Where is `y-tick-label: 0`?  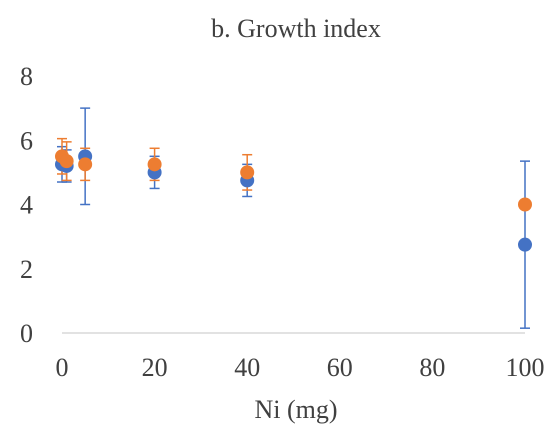
y-tick-label: 0 is located at coordinates (26, 333).